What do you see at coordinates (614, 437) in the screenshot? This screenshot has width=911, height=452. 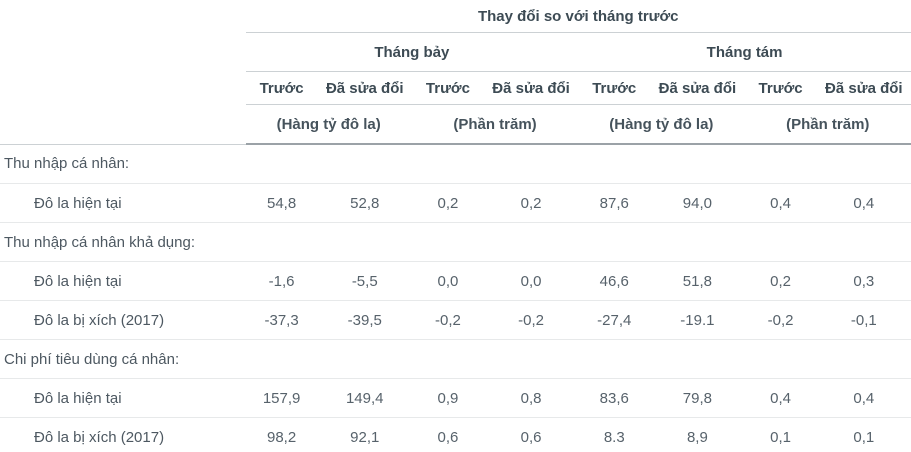 I see `value-cell: 8.3` at bounding box center [614, 437].